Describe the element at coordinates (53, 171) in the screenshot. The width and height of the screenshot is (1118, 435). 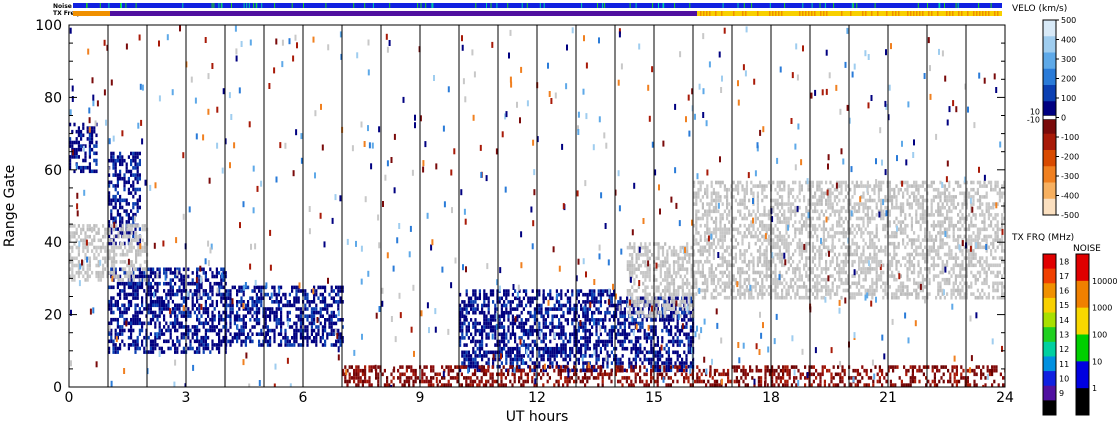
I see `y-tick-label: 60` at that location.